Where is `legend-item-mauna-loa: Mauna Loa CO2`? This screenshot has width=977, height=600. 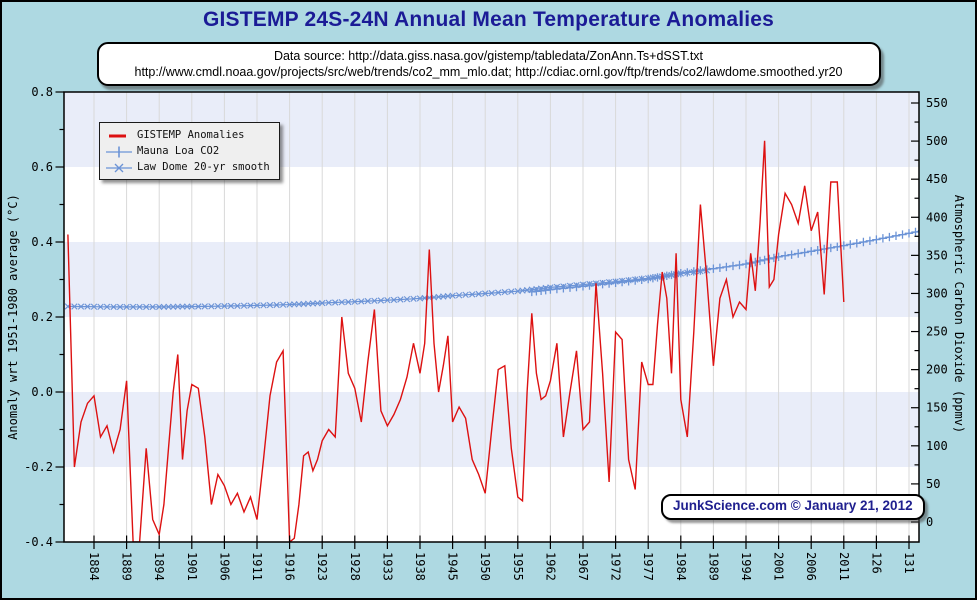
legend-item-mauna-loa: Mauna Loa CO2 is located at coordinates (188, 151).